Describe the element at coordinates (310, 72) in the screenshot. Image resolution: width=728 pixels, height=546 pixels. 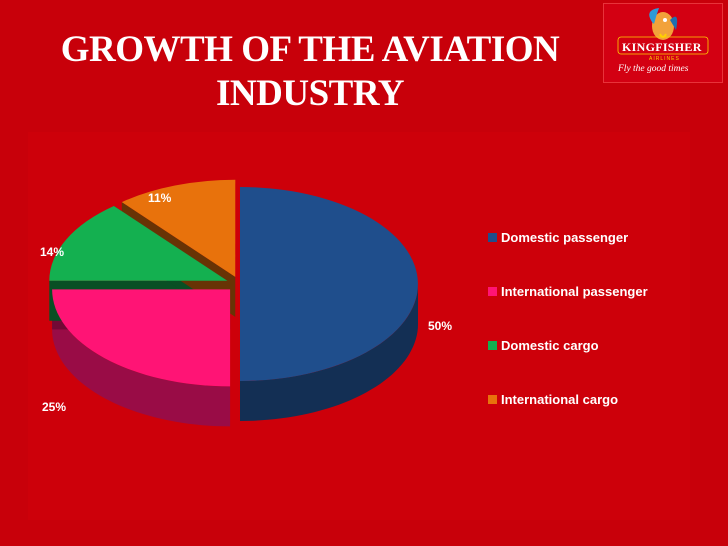
I see `slide-title: GROWTH OF THE AVIATION INDUSTRY` at that location.